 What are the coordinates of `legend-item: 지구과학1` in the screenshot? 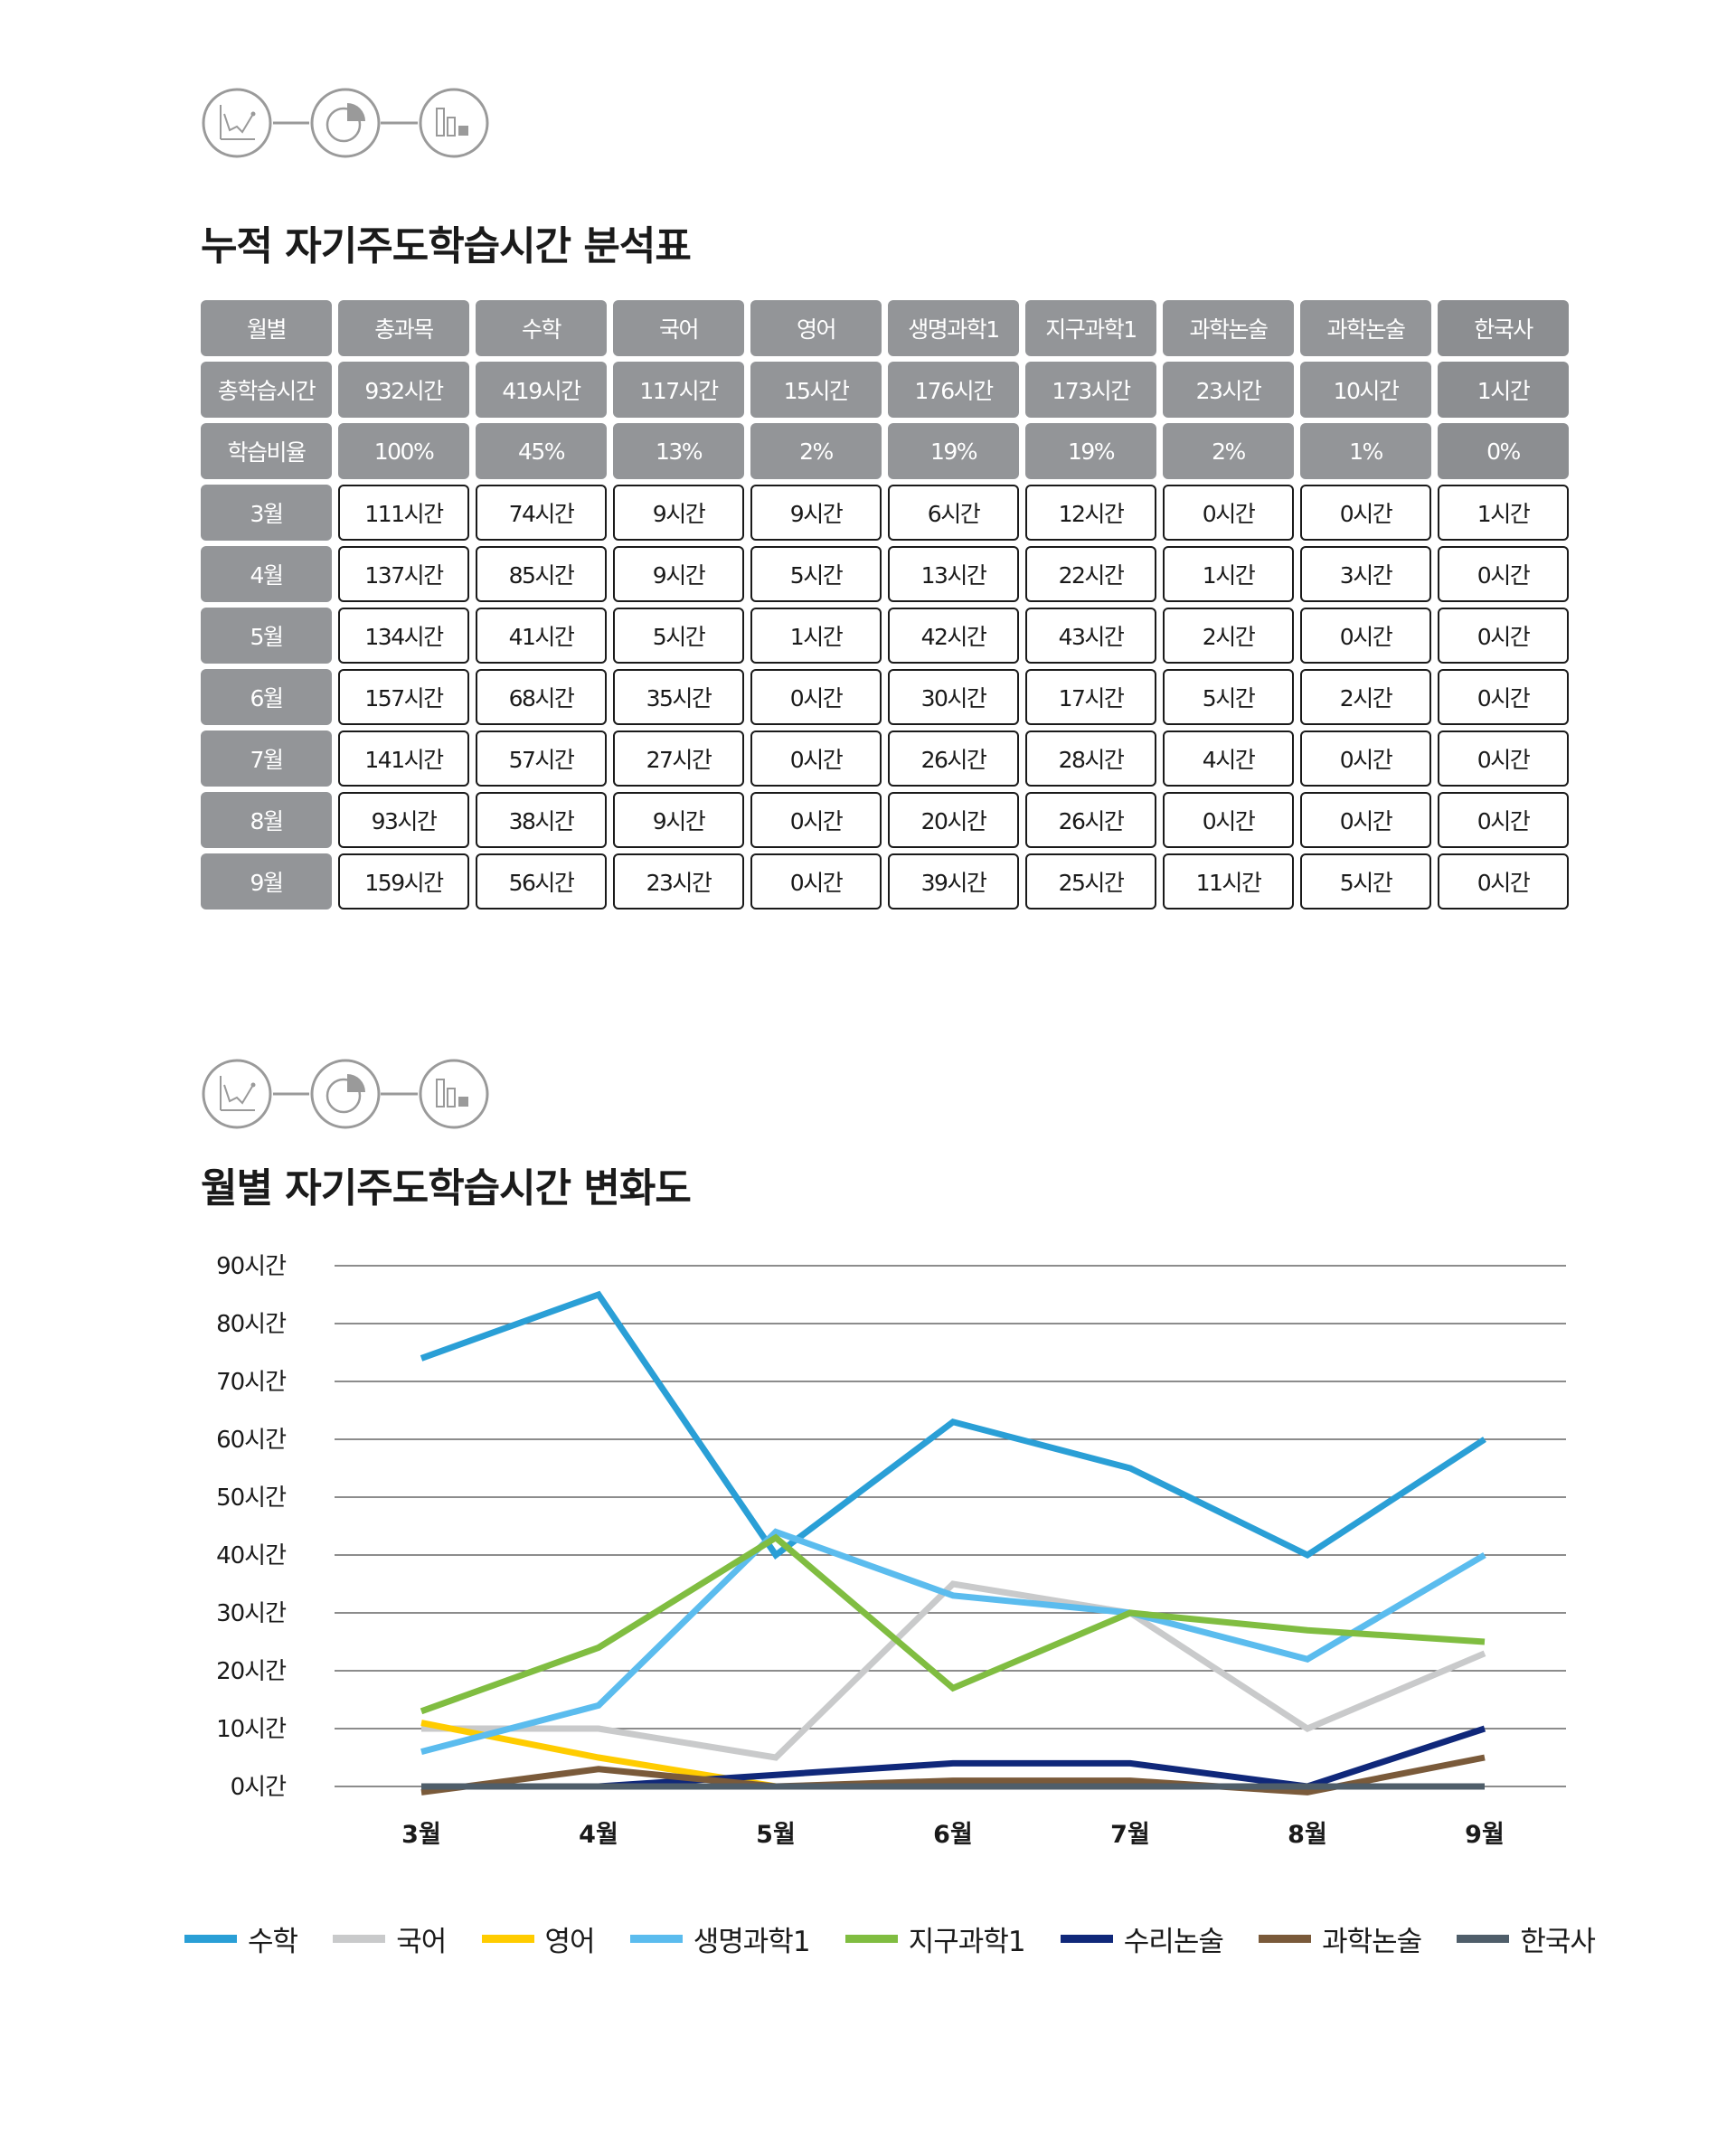 It's located at (935, 1939).